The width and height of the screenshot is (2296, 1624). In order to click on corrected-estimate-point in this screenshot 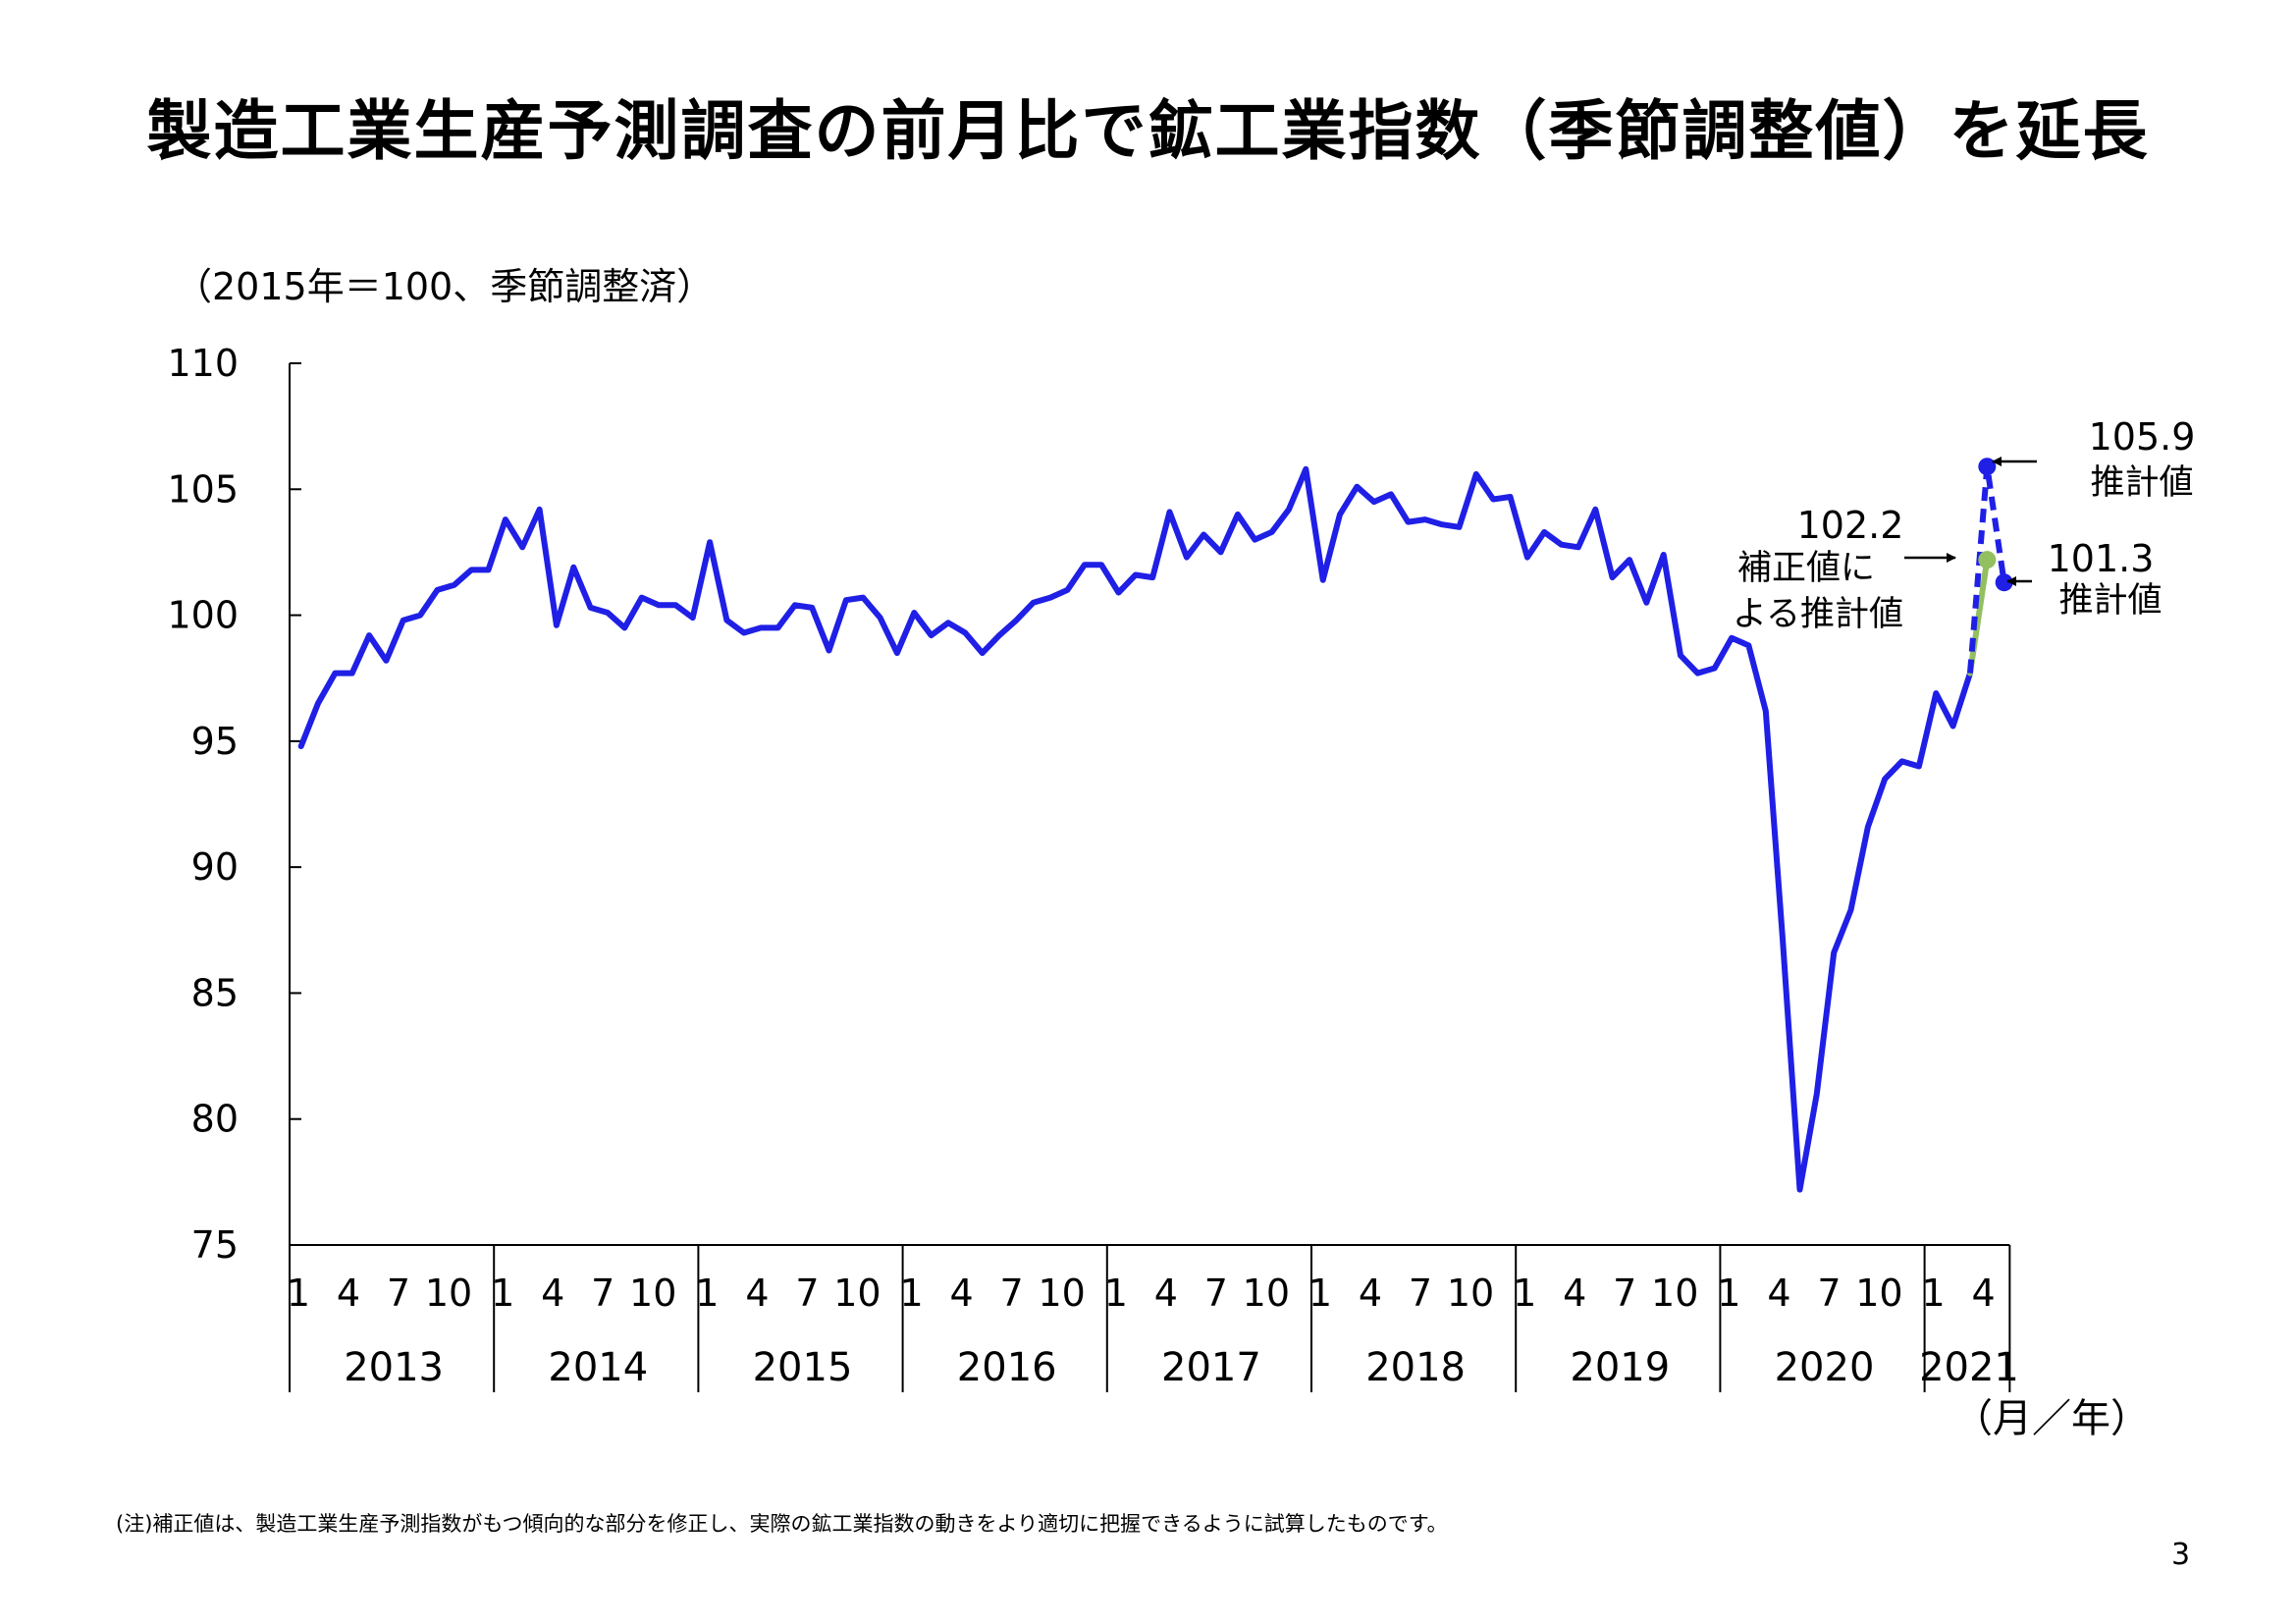, I will do `click(1987, 560)`.